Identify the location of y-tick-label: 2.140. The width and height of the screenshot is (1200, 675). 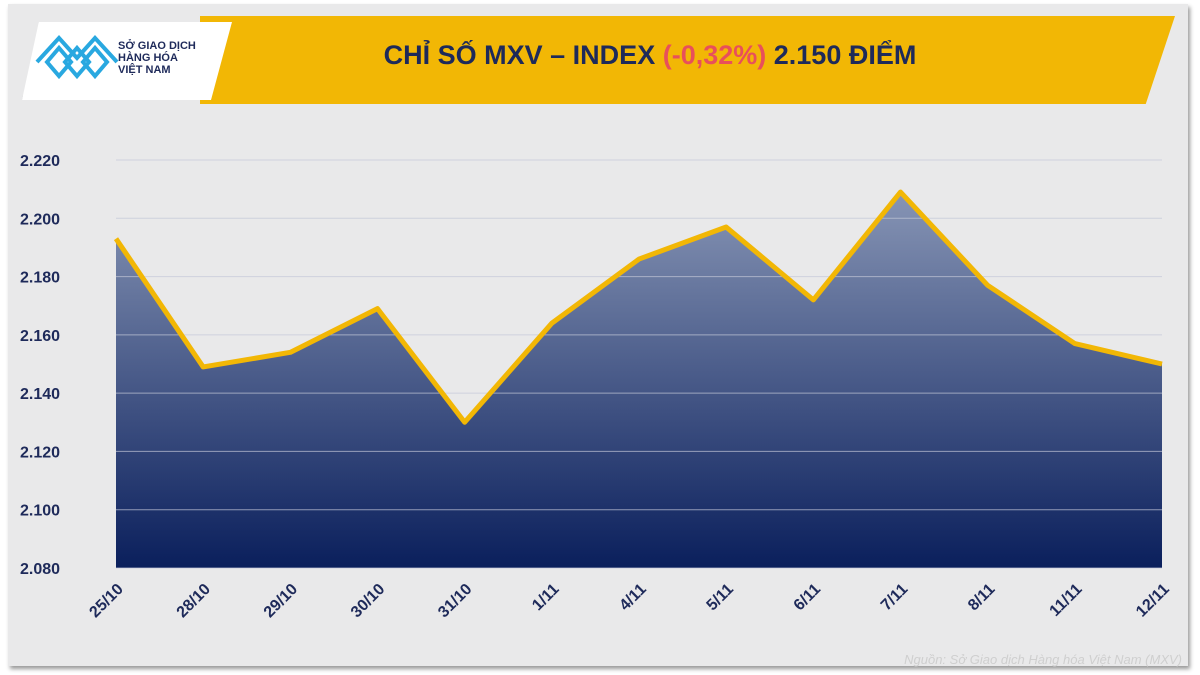
(40, 394).